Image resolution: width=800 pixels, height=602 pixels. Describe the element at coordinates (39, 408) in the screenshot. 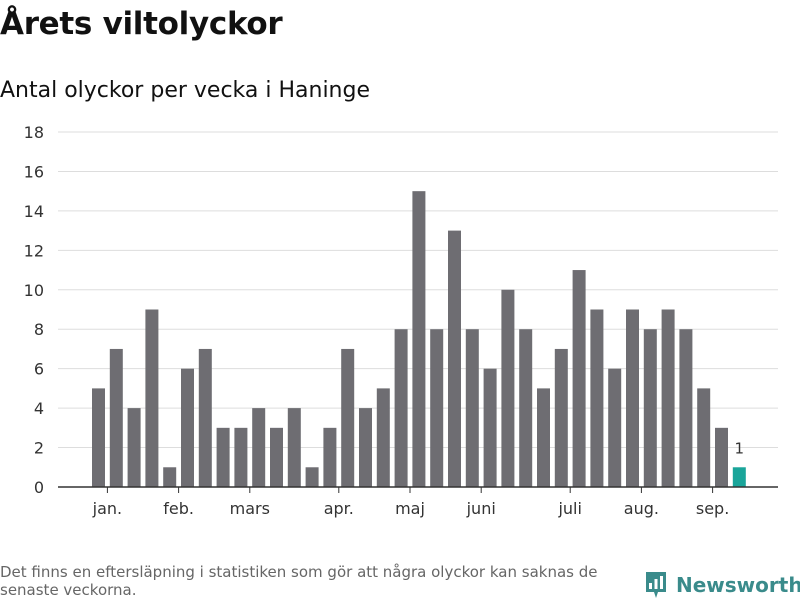

I see `y-tick-label: 4` at that location.